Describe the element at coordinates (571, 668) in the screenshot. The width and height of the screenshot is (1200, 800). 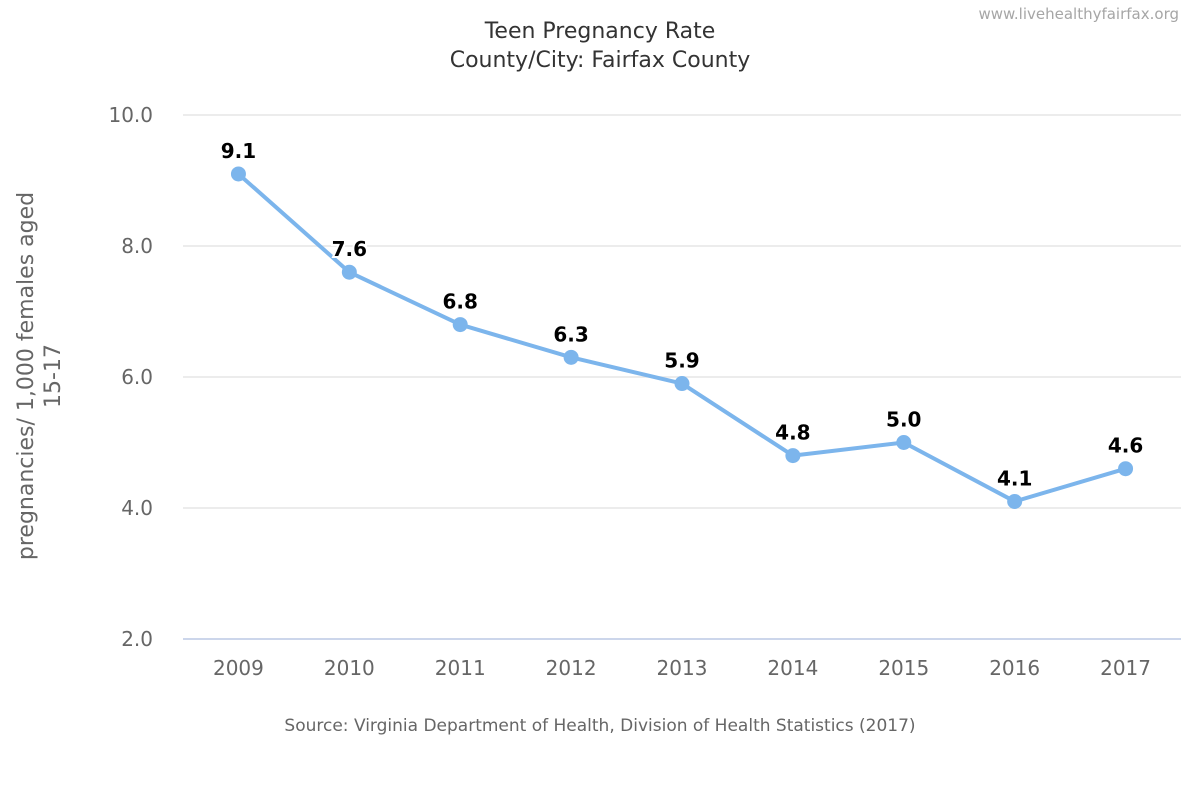
I see `x-tick-label: 2012` at that location.